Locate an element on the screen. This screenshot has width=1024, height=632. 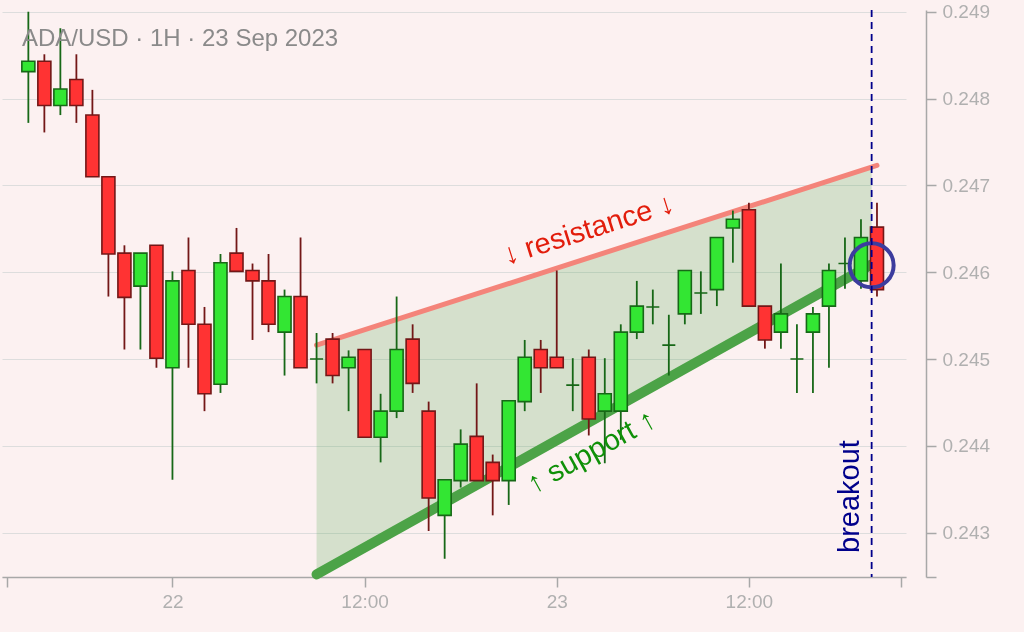
y-tick-label: 0.244 is located at coordinates (966, 446).